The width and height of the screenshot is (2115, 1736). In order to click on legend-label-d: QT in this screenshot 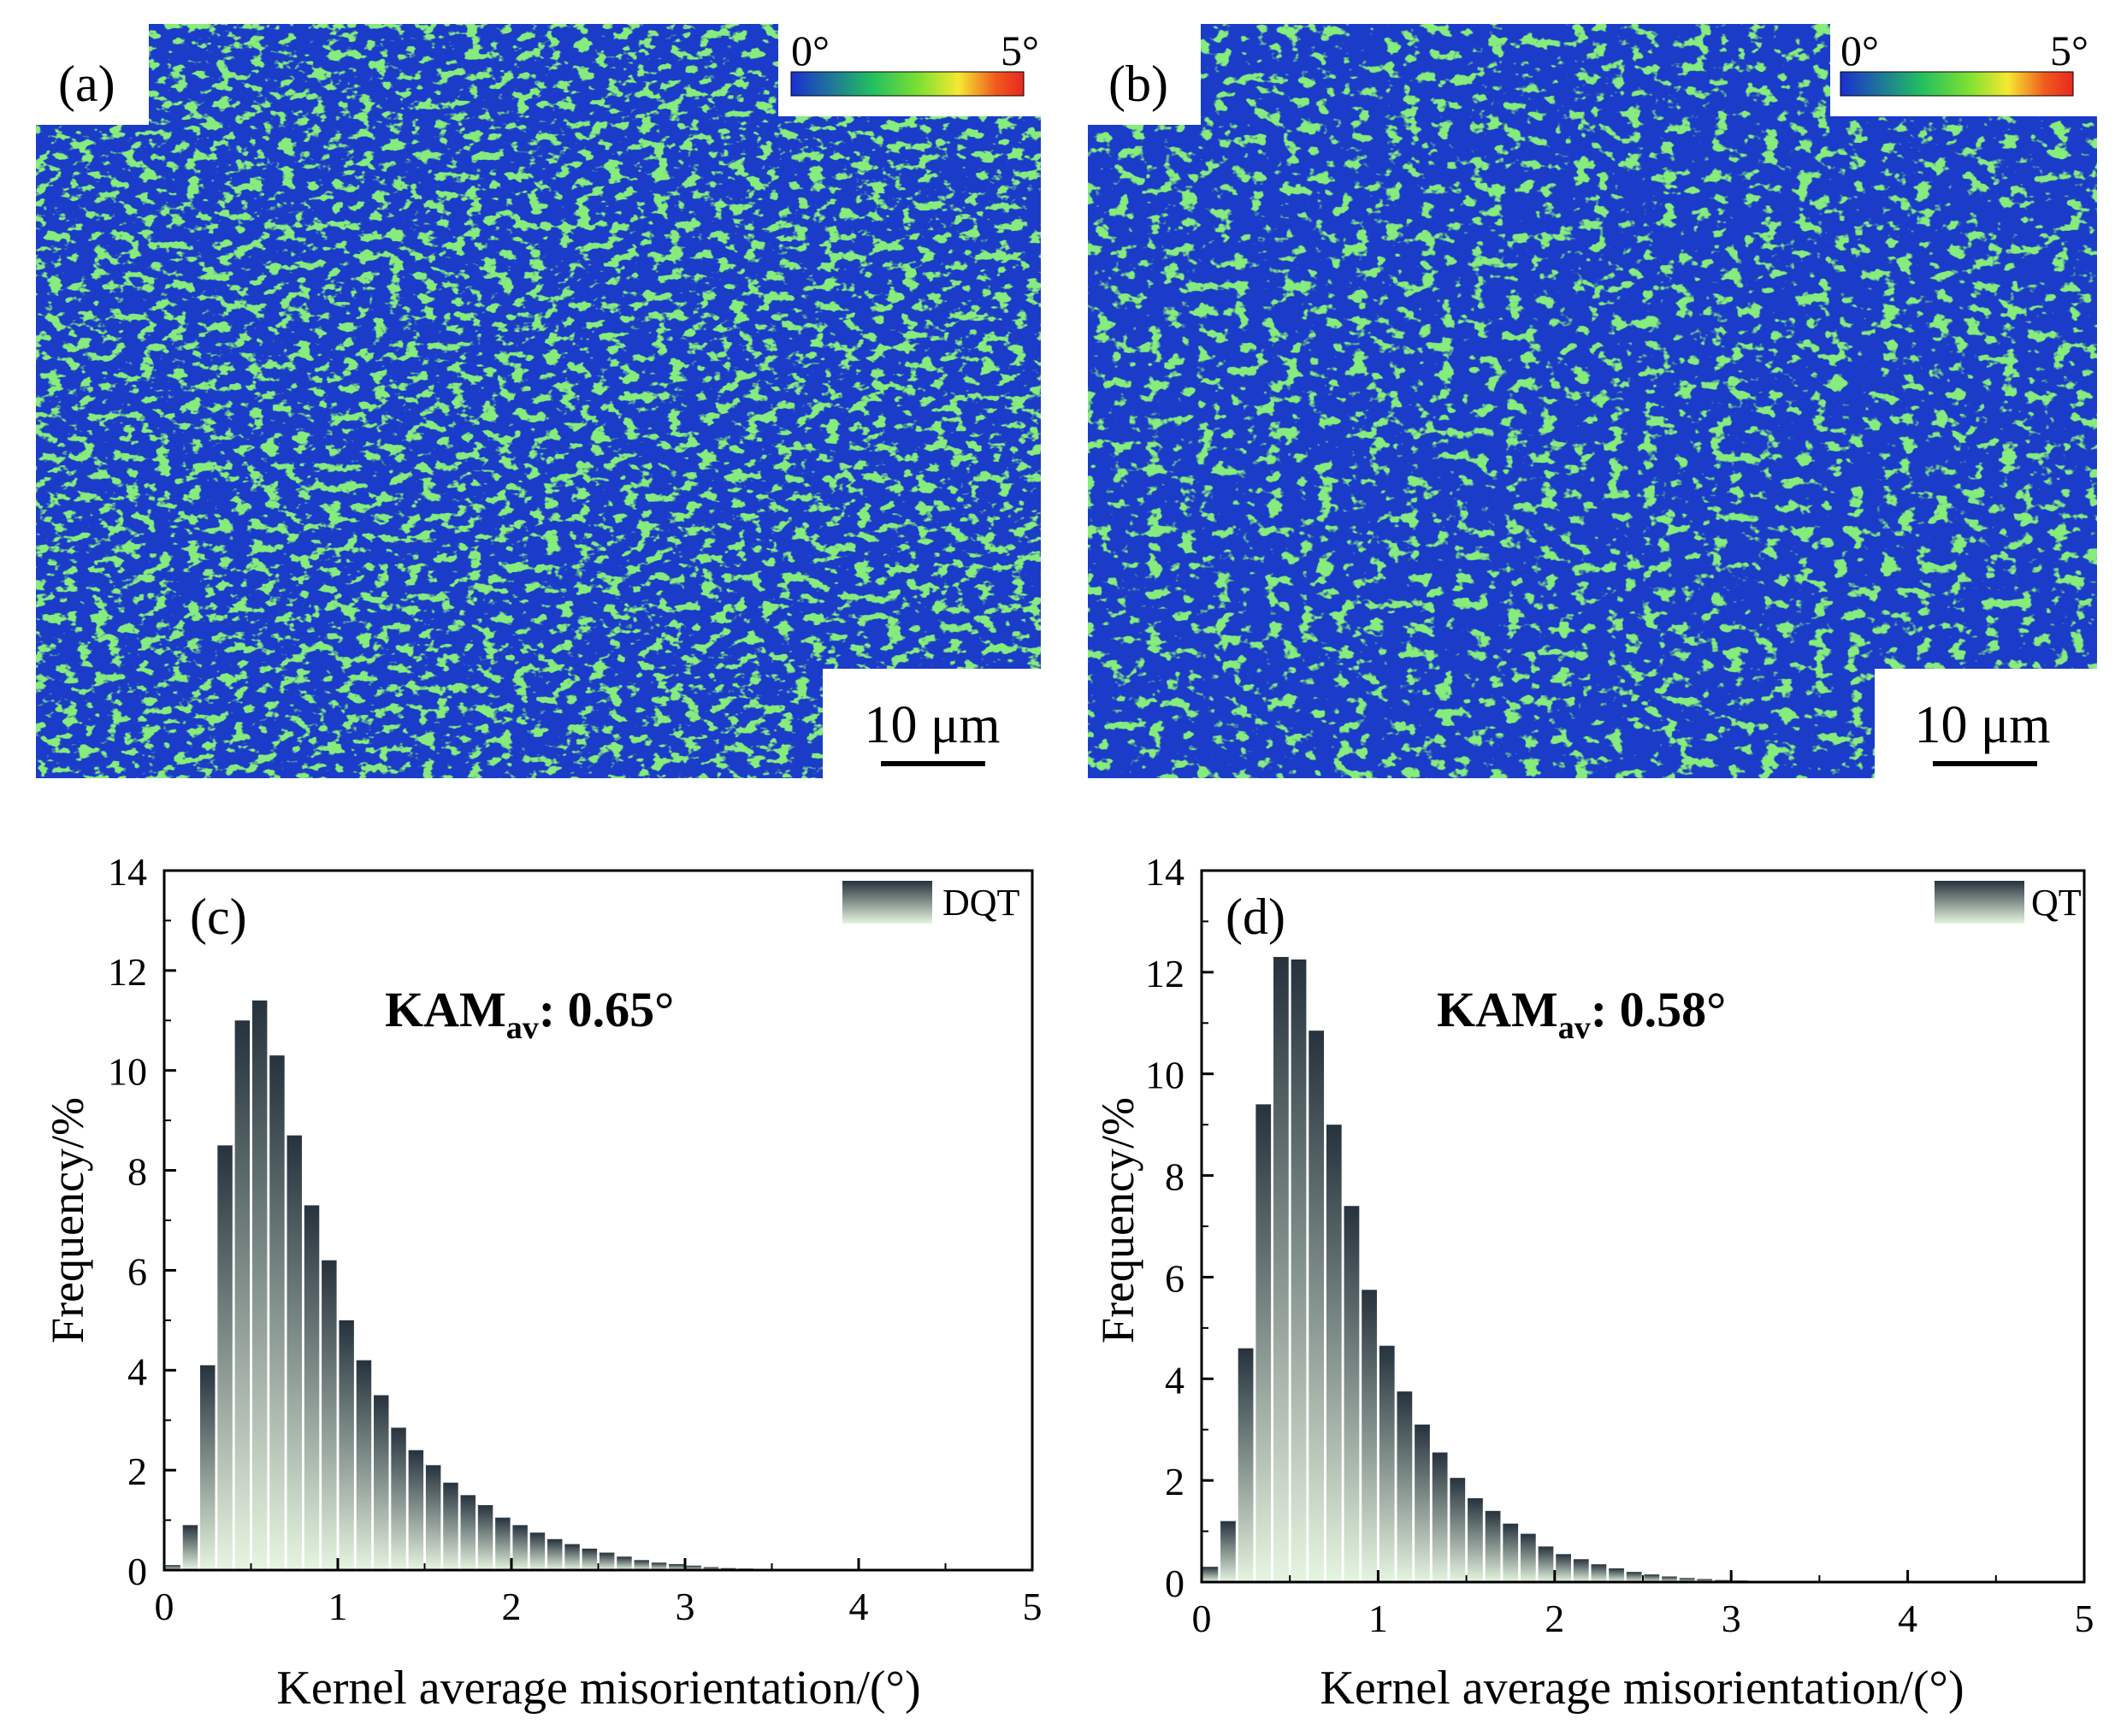, I will do `click(2056, 903)`.